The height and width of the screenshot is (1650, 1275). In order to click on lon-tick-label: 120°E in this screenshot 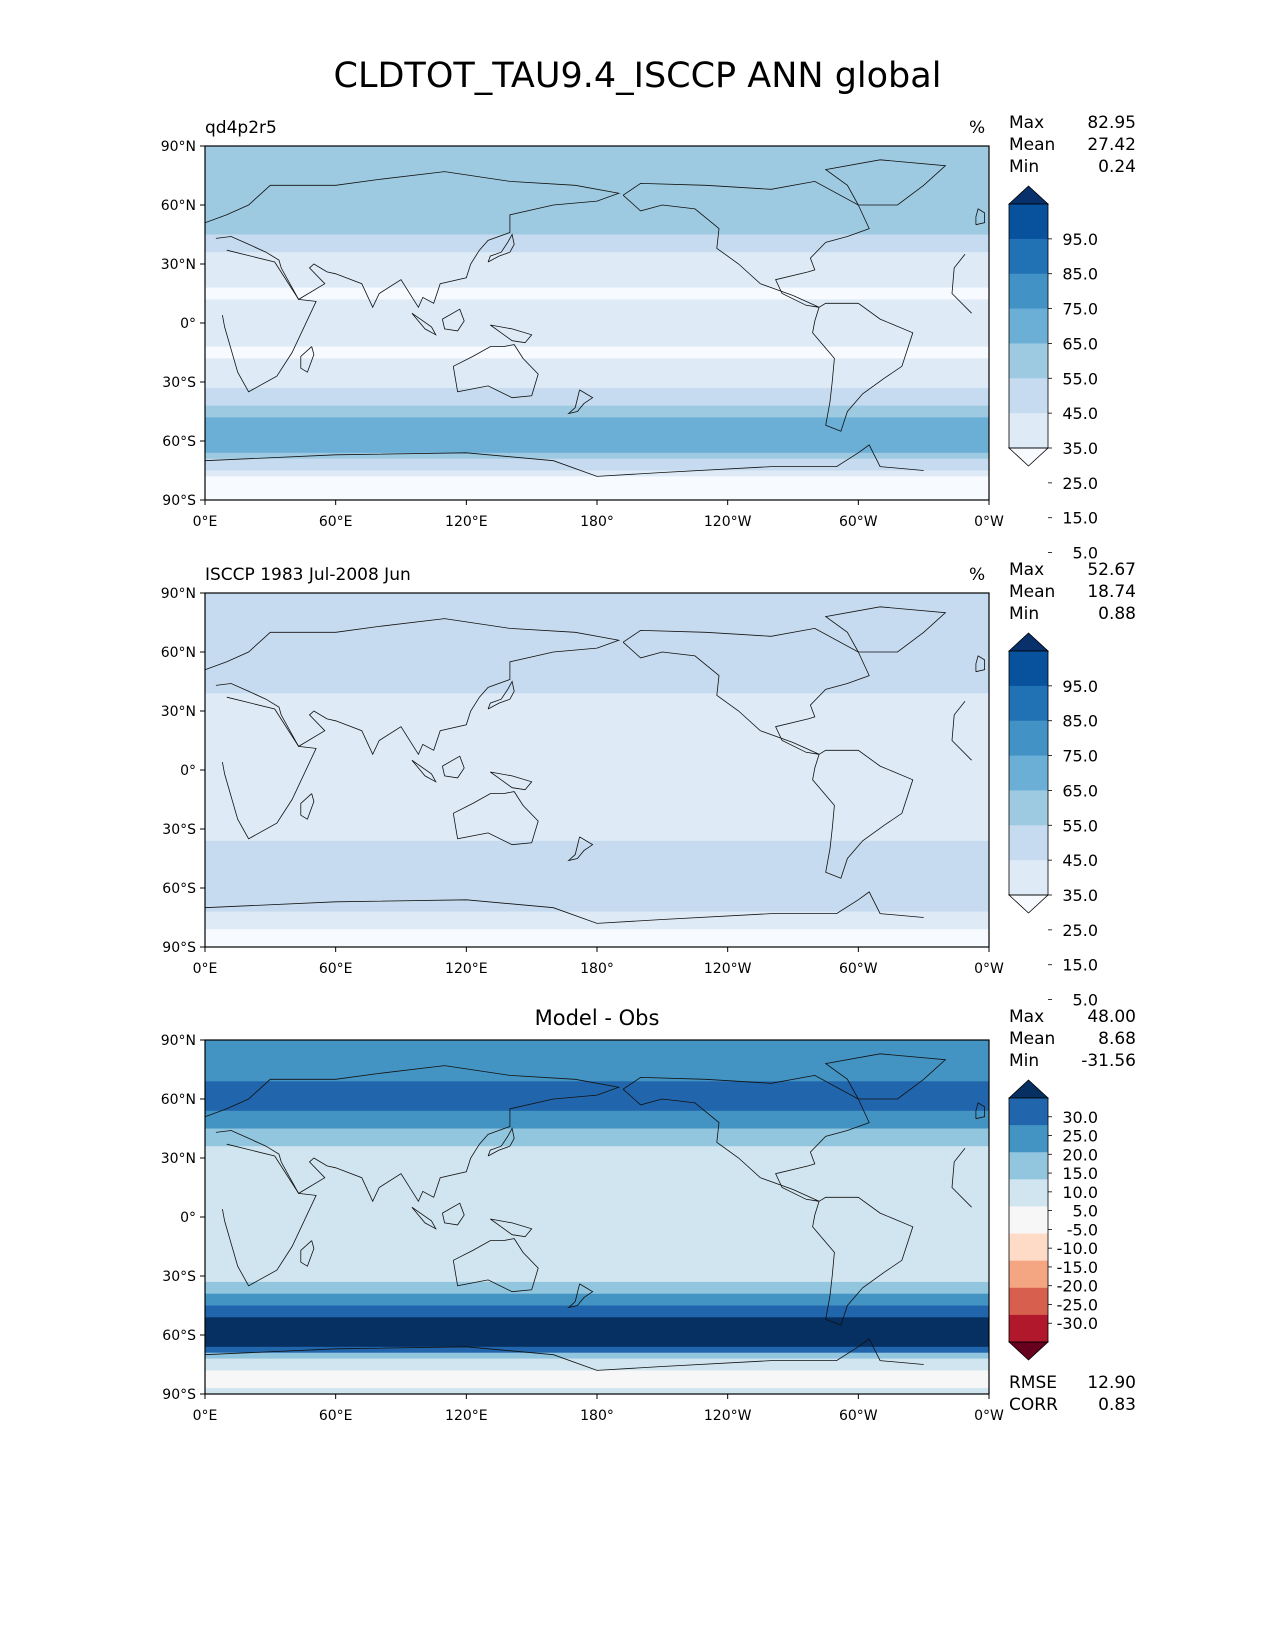, I will do `click(466, 969)`.